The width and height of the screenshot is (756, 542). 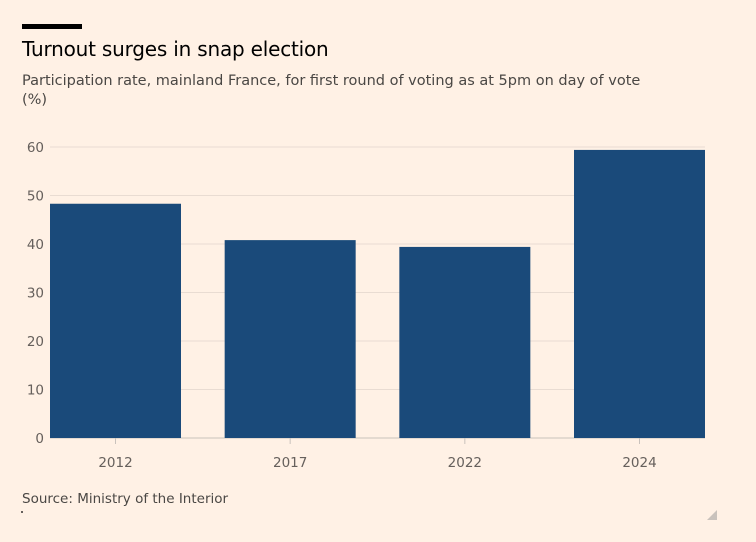 What do you see at coordinates (290, 339) in the screenshot?
I see `bar-2017` at bounding box center [290, 339].